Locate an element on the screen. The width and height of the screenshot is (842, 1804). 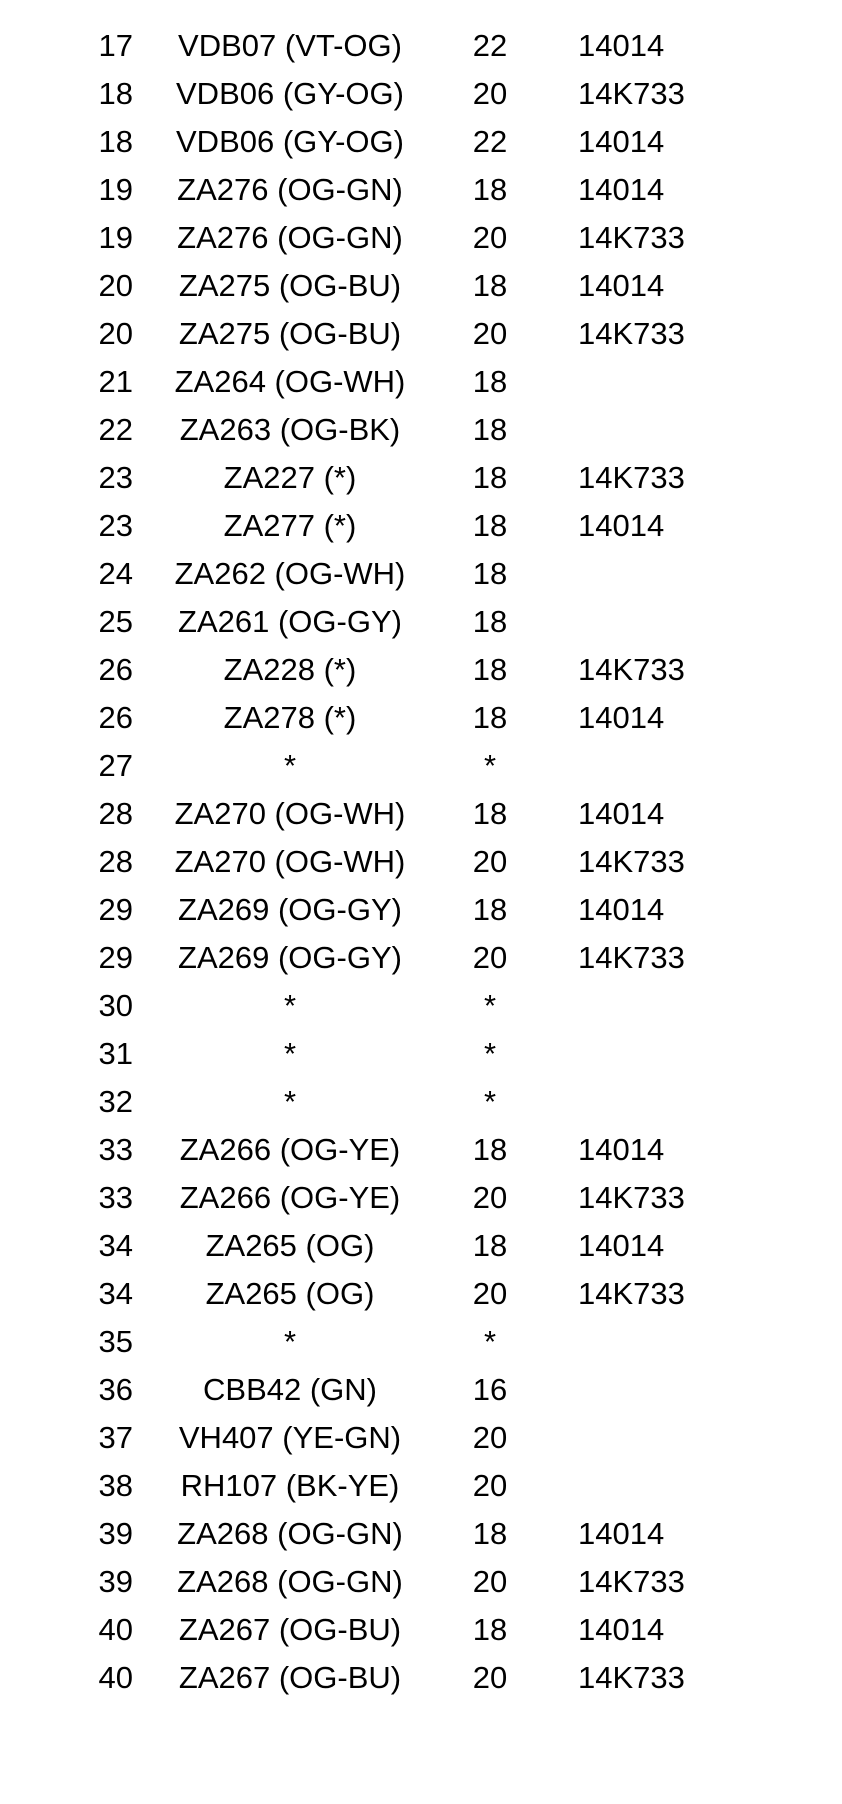
wire-code-cell: ZA264 (OG-WH) is located at coordinates (290, 381).